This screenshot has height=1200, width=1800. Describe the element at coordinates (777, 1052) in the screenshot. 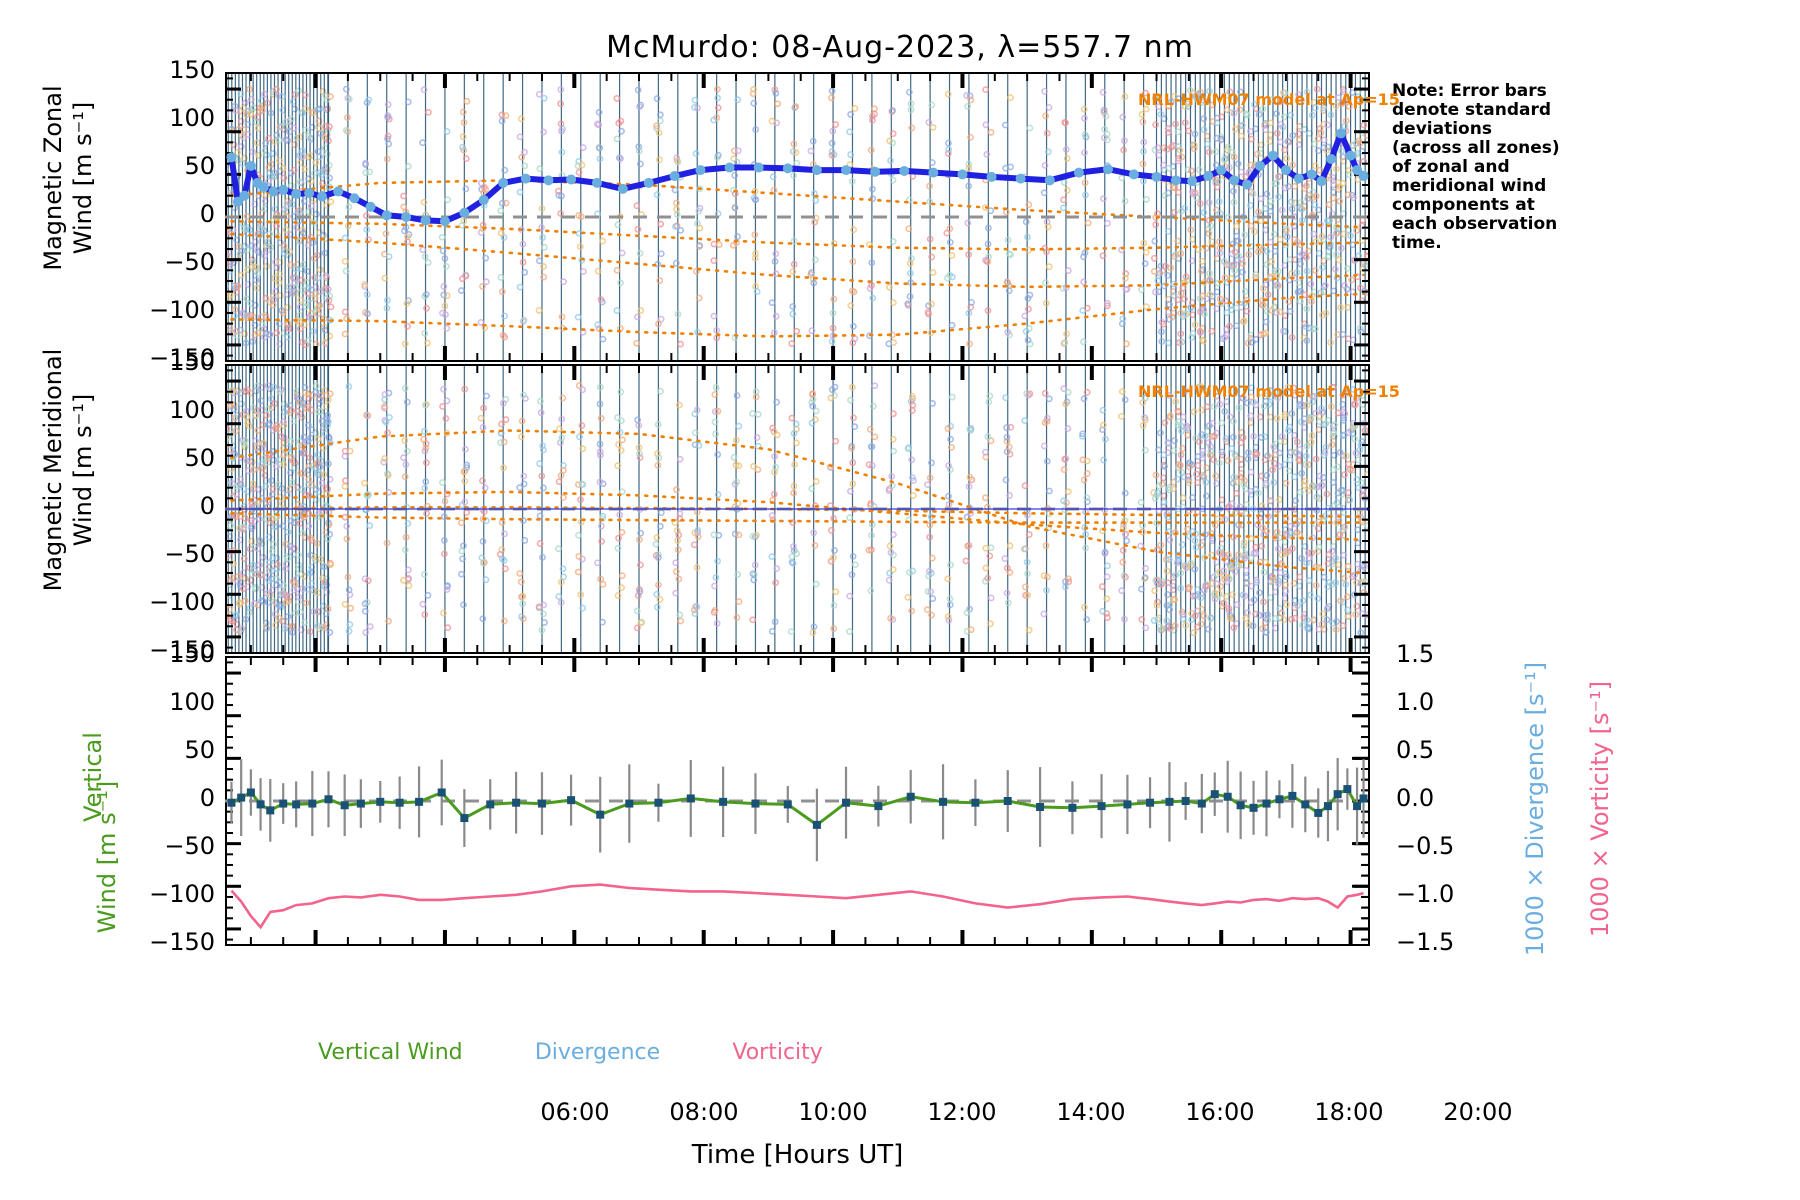

I see `legend-item-vorticity: Vorticity` at that location.